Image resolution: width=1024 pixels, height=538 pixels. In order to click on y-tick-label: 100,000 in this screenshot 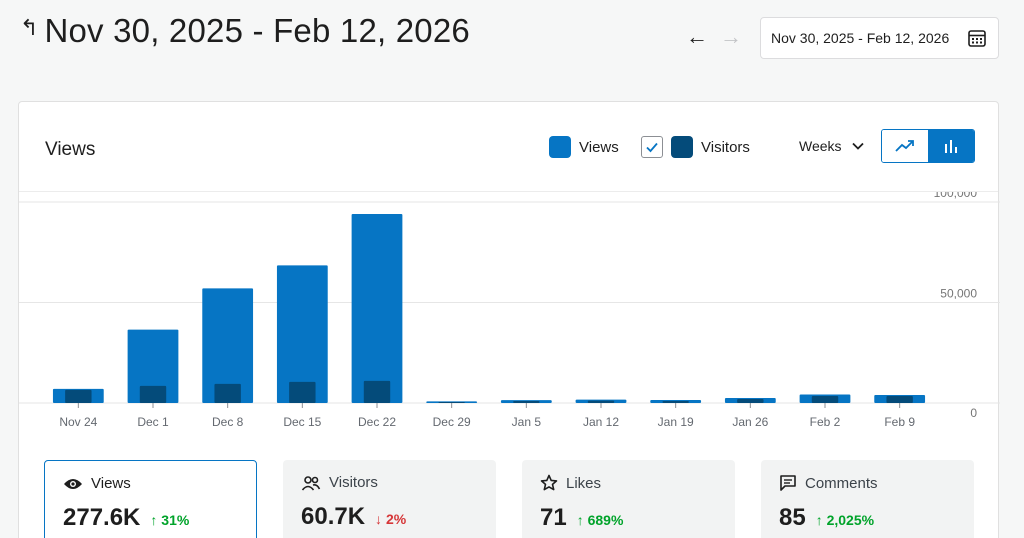, I will do `click(956, 196)`.